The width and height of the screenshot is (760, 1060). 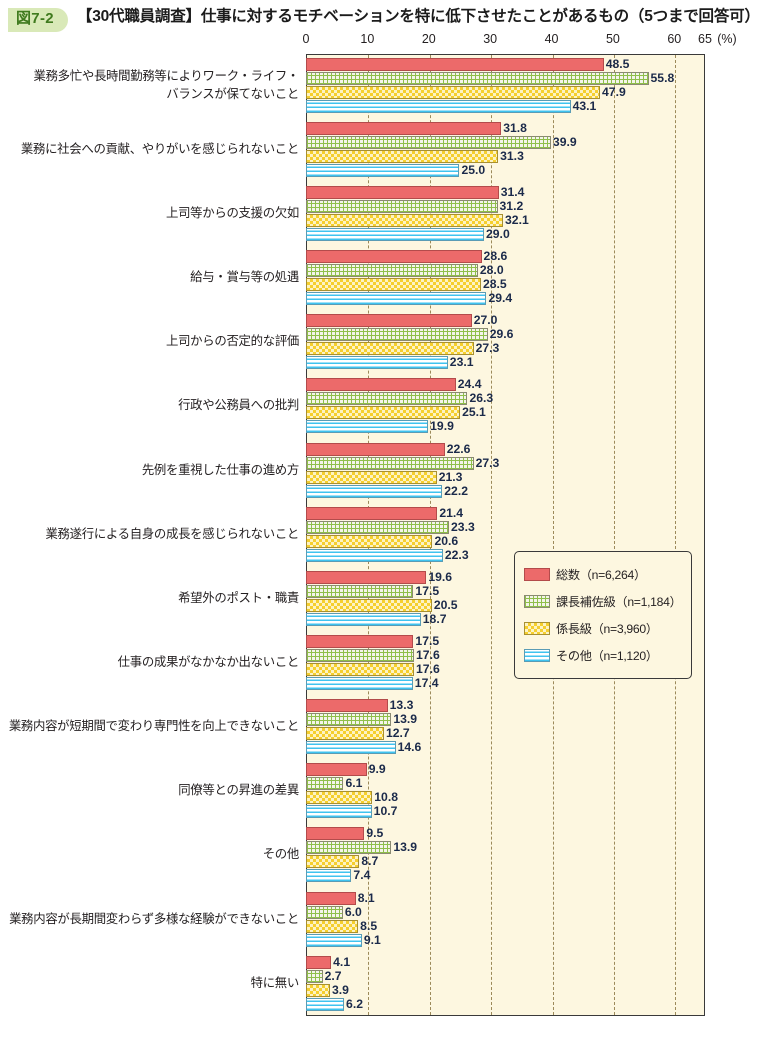 I want to click on x-axis-tick-labels: 0 10 20 30 40 50 60 65 (%), so click(x=380, y=43).